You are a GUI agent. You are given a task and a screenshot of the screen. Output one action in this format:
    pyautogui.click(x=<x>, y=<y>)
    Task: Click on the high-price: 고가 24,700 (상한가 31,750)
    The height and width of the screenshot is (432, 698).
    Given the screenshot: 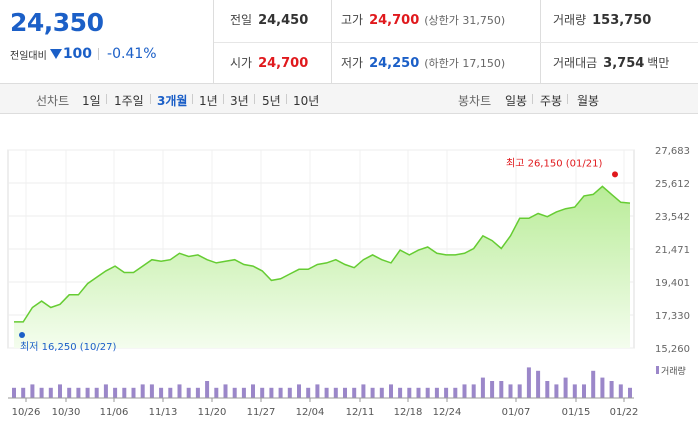 What is the action you would take?
    pyautogui.click(x=423, y=19)
    